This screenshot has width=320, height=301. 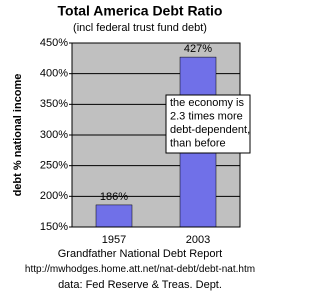 I want to click on y-tick-label: 200%, so click(x=54, y=196).